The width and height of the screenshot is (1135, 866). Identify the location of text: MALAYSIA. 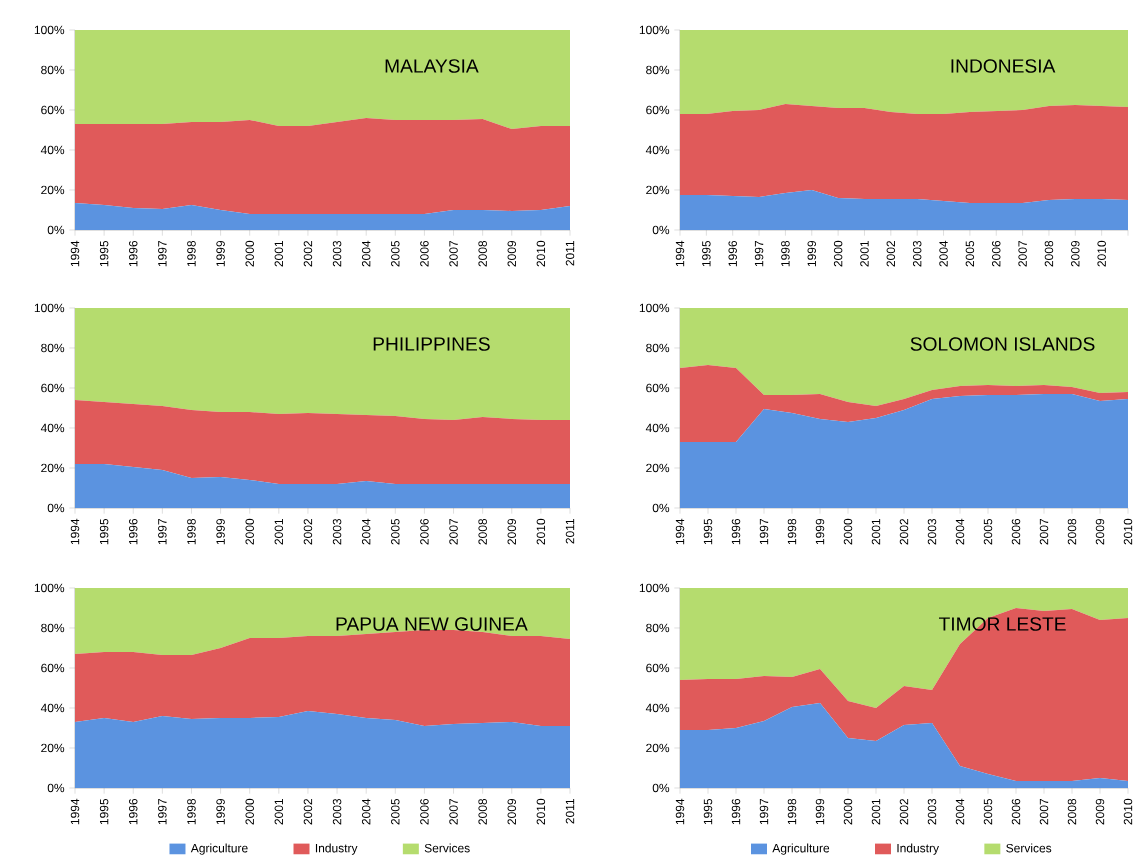
(432, 66).